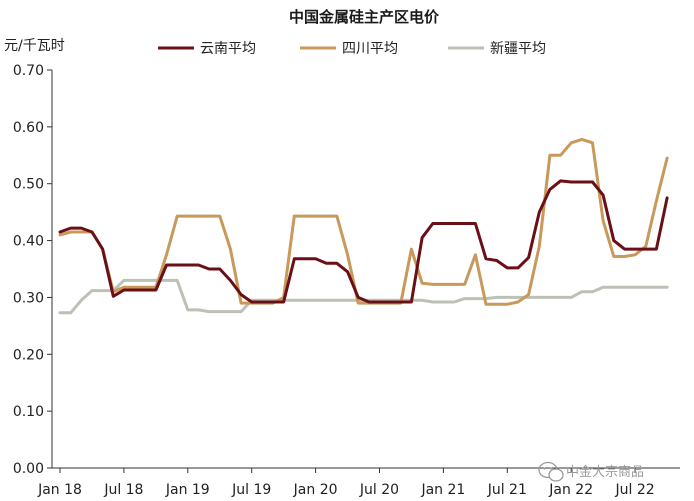 This screenshot has width=694, height=501. I want to click on y-axis-unit: 元/千瓦时, so click(34, 46).